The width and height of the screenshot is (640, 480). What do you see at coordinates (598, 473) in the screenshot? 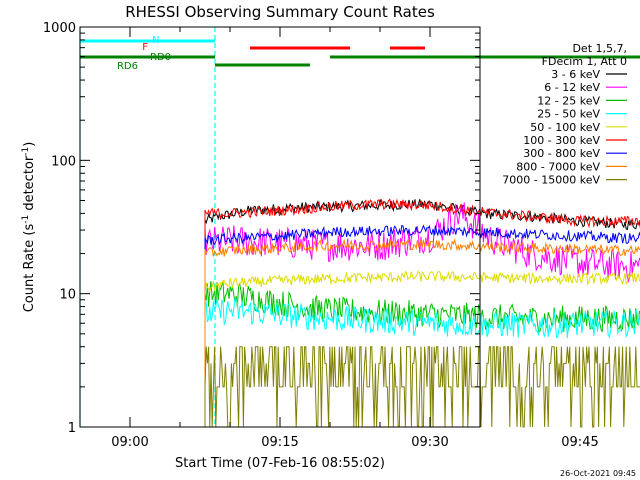
I see `footer-timestamp: 26-Oct-2021 09:45` at bounding box center [598, 473].